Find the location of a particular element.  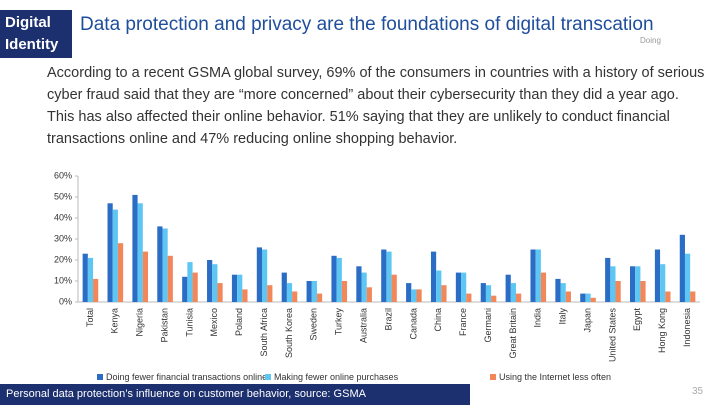

x-tick-label: South Korea is located at coordinates (289, 333).